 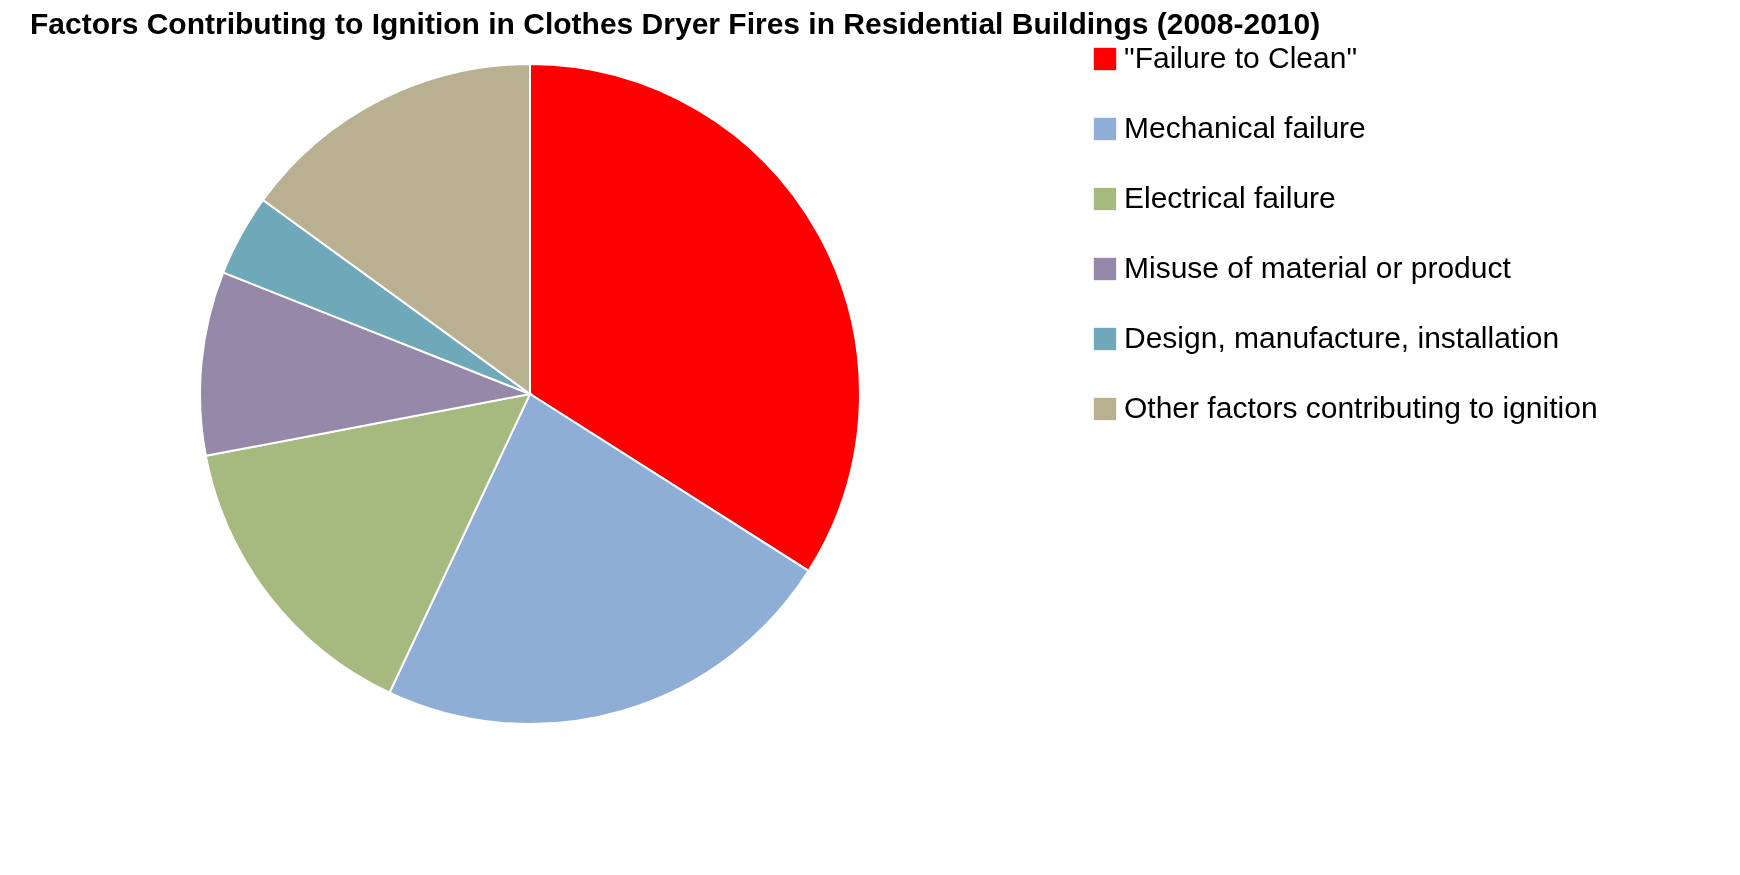 What do you see at coordinates (1241, 57) in the screenshot?
I see `legend-label: "Failure to Clean"` at bounding box center [1241, 57].